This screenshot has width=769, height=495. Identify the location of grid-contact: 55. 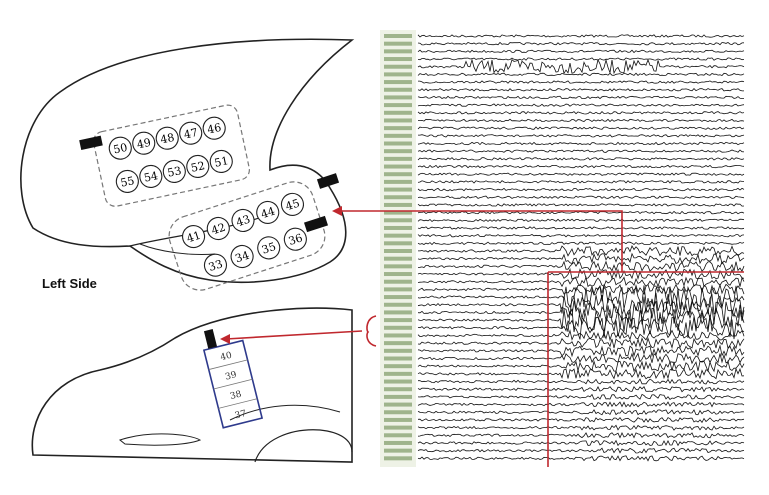
(127, 181).